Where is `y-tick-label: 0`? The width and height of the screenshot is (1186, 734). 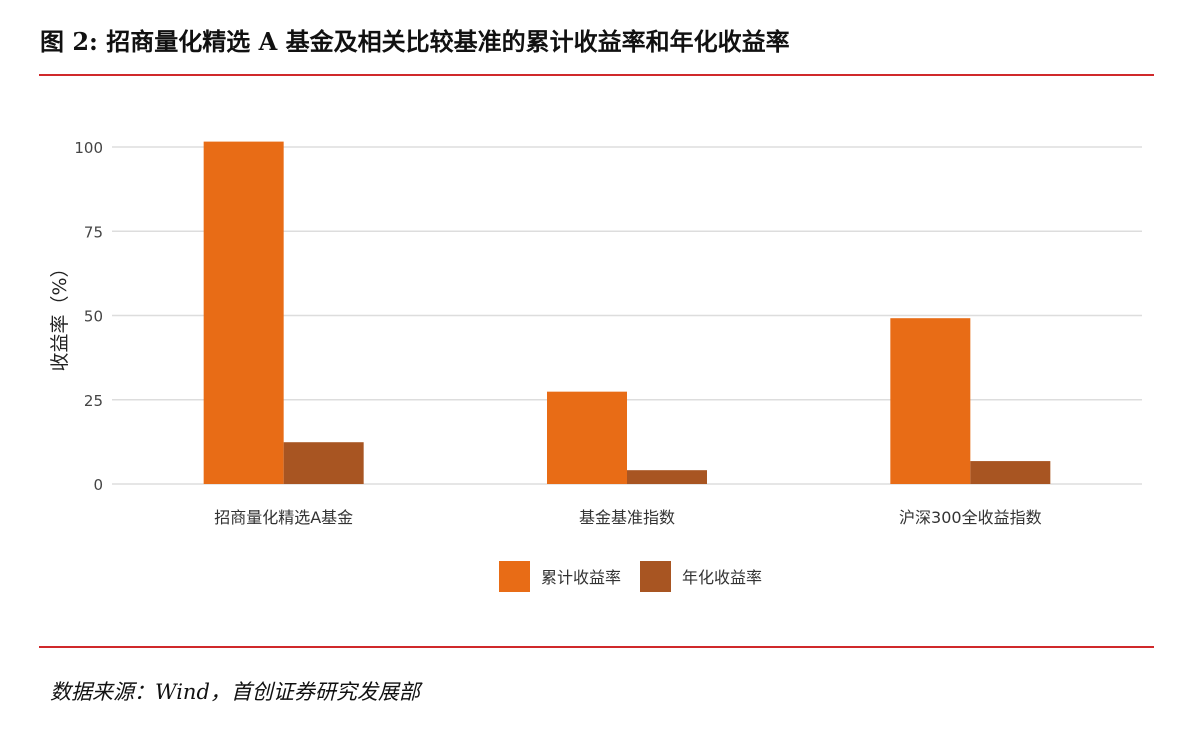 y-tick-label: 0 is located at coordinates (98, 485).